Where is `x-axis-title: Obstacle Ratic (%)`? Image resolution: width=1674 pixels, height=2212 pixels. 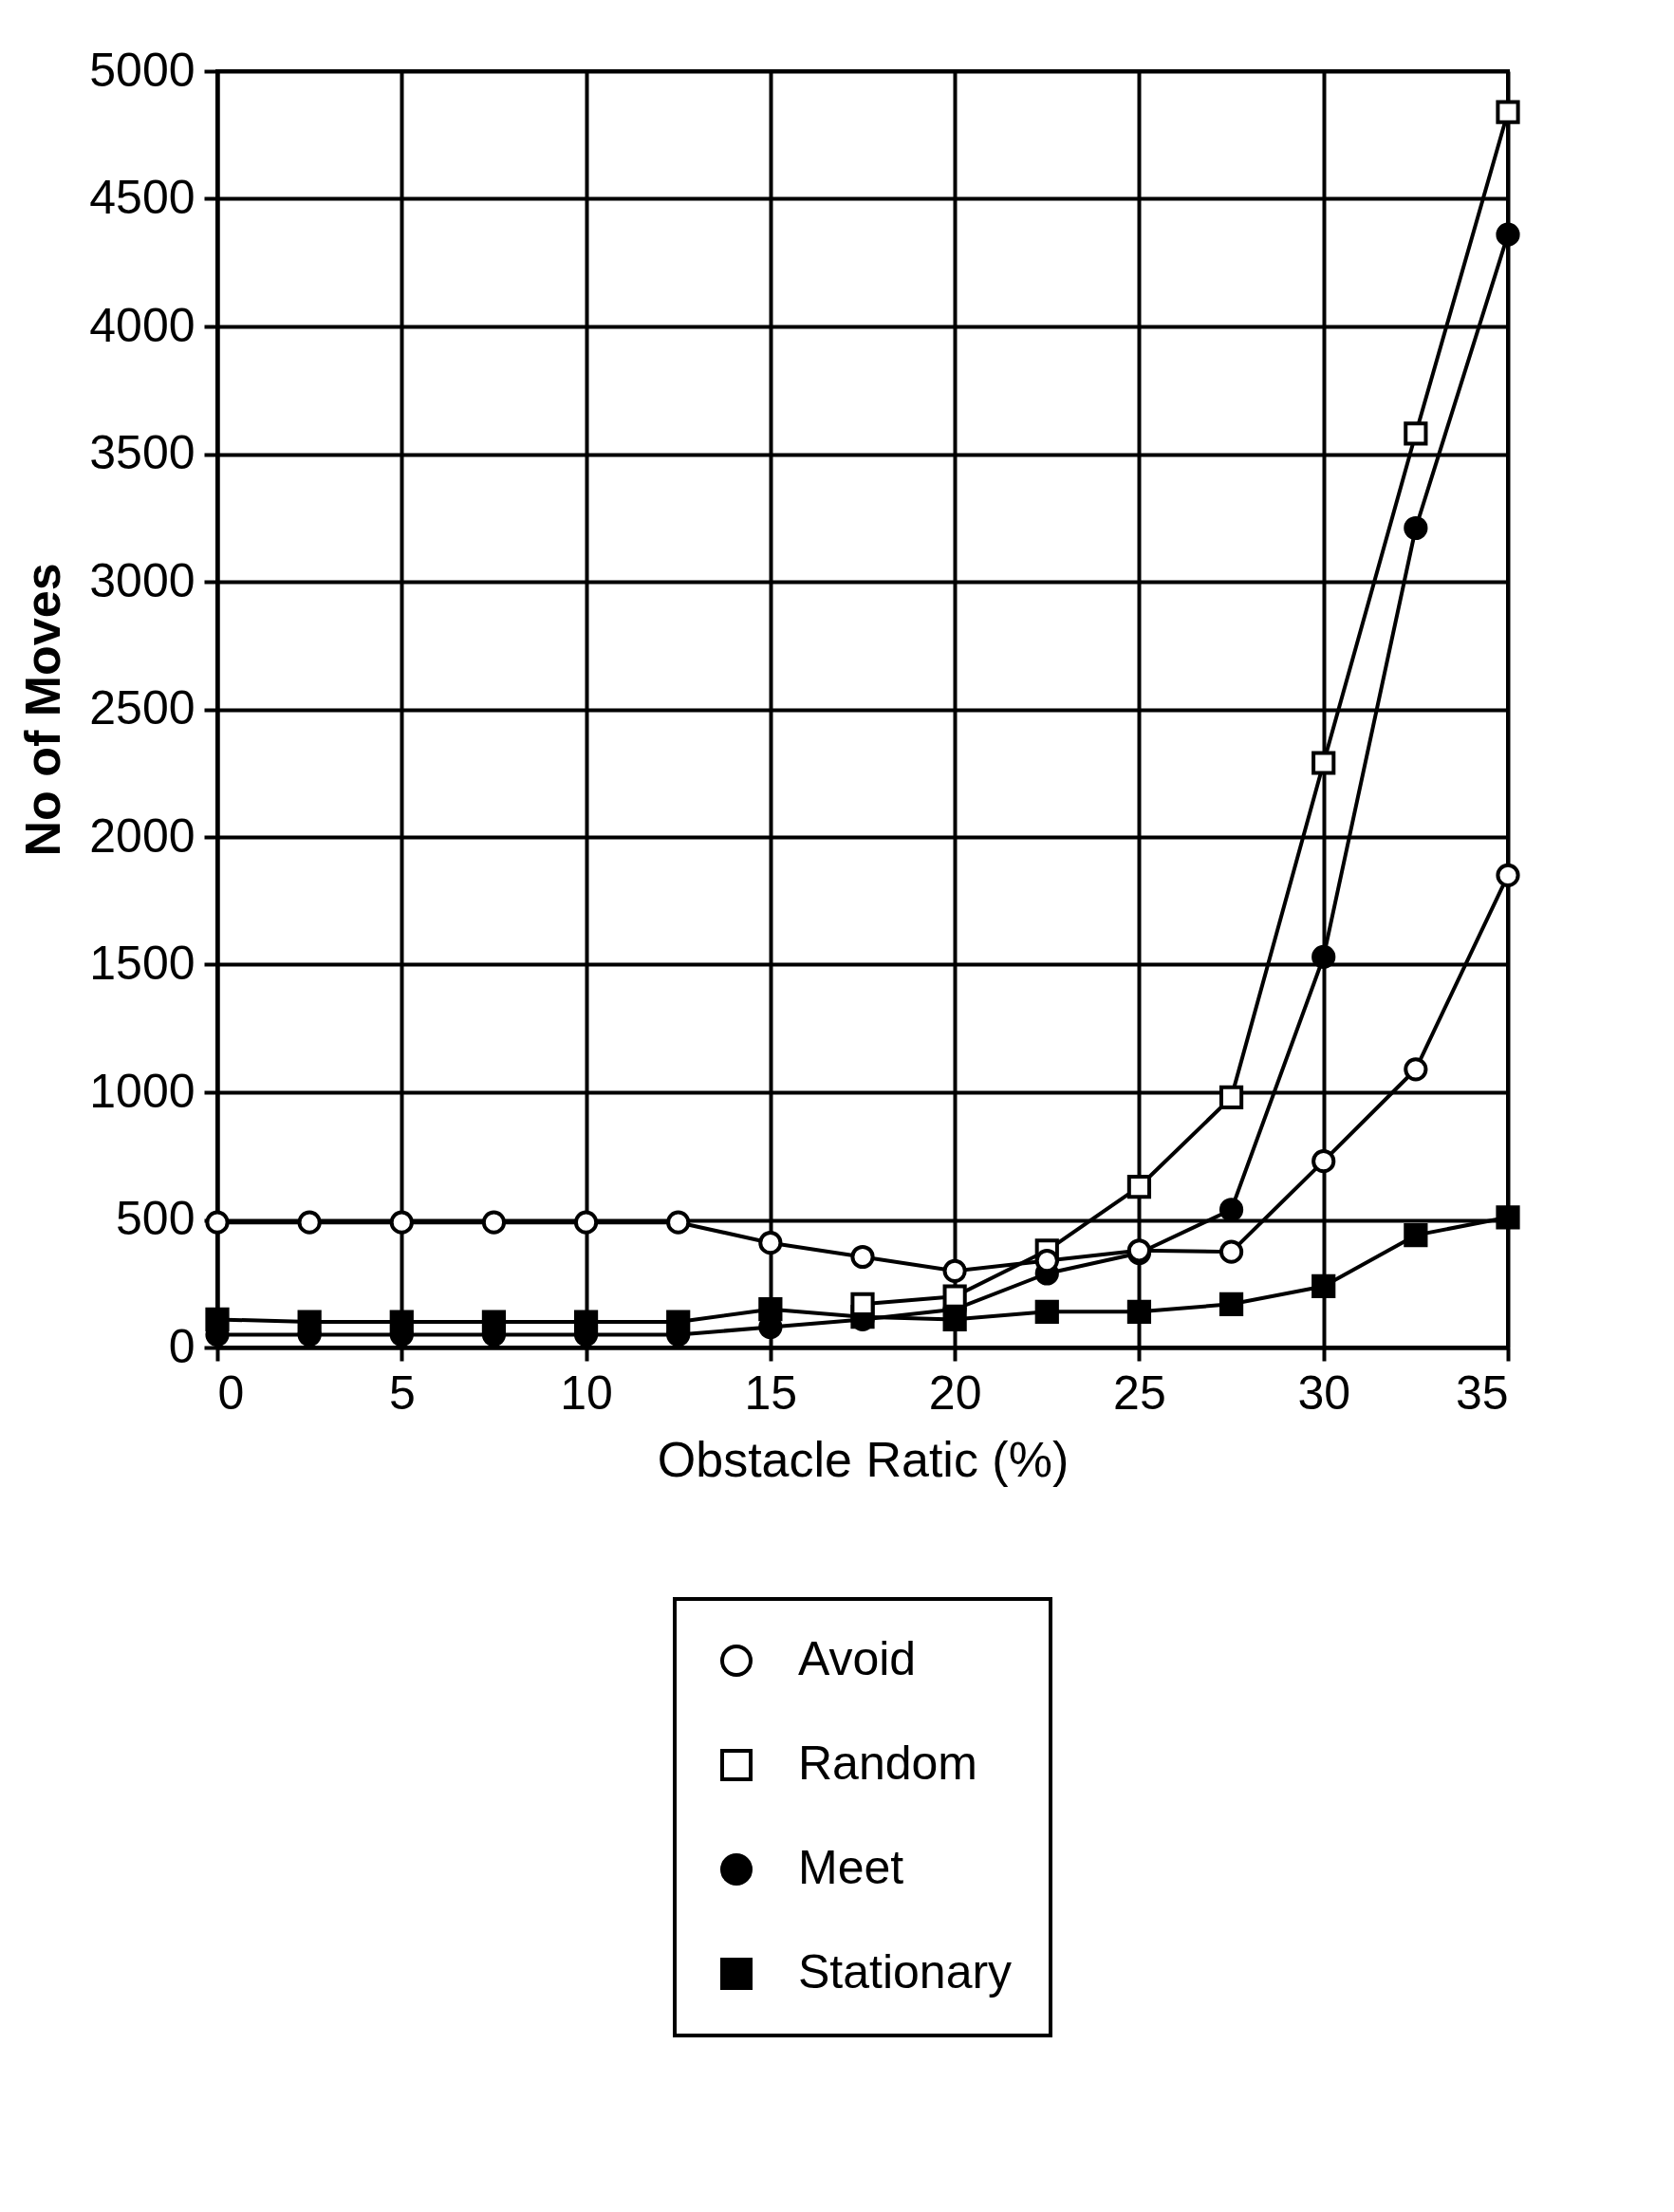
x-axis-title: Obstacle Ratic (%) is located at coordinates (863, 1459).